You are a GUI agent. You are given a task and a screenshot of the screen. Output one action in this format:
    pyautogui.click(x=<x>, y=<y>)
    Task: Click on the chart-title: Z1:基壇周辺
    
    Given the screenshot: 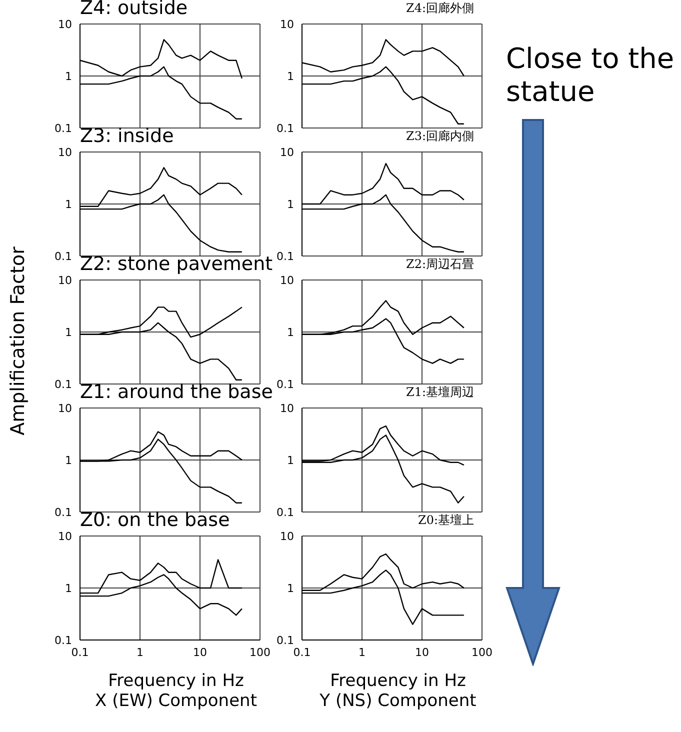 What is the action you would take?
    pyautogui.click(x=440, y=392)
    